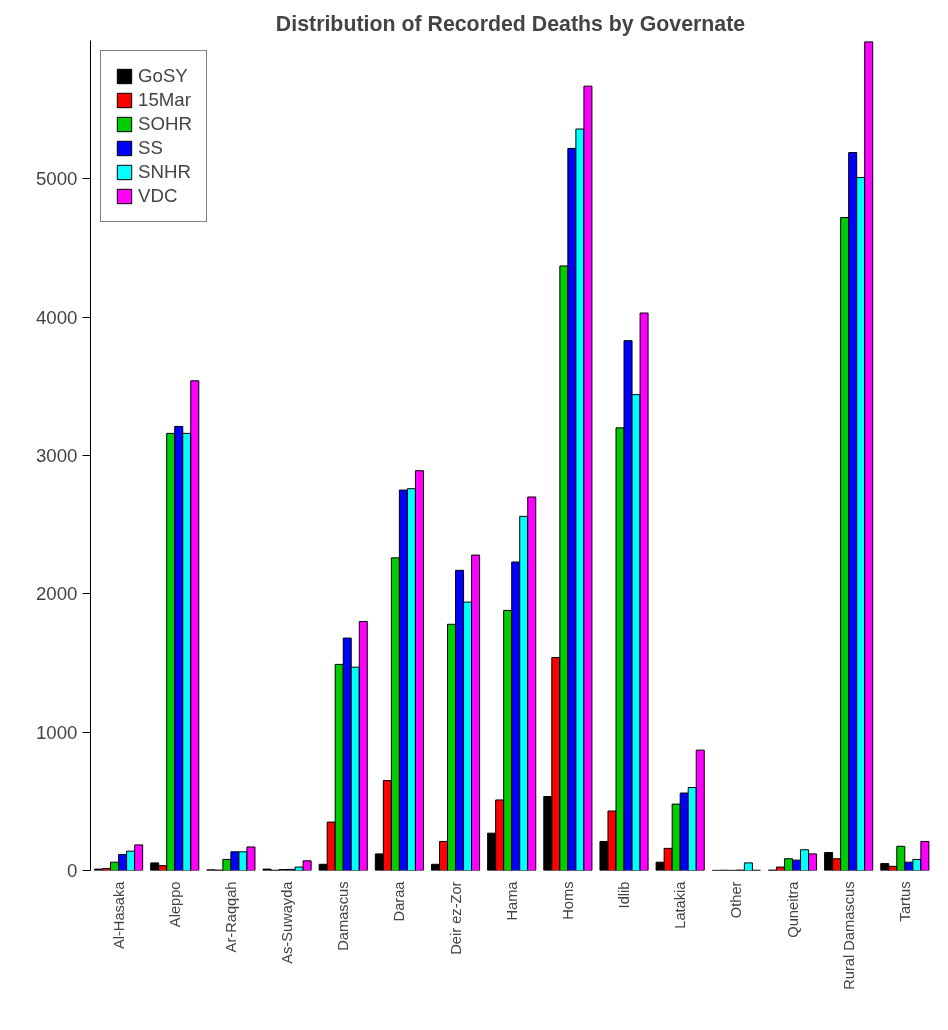 The width and height of the screenshot is (948, 1030). What do you see at coordinates (736, 900) in the screenshot?
I see `x-tick-label: Other` at bounding box center [736, 900].